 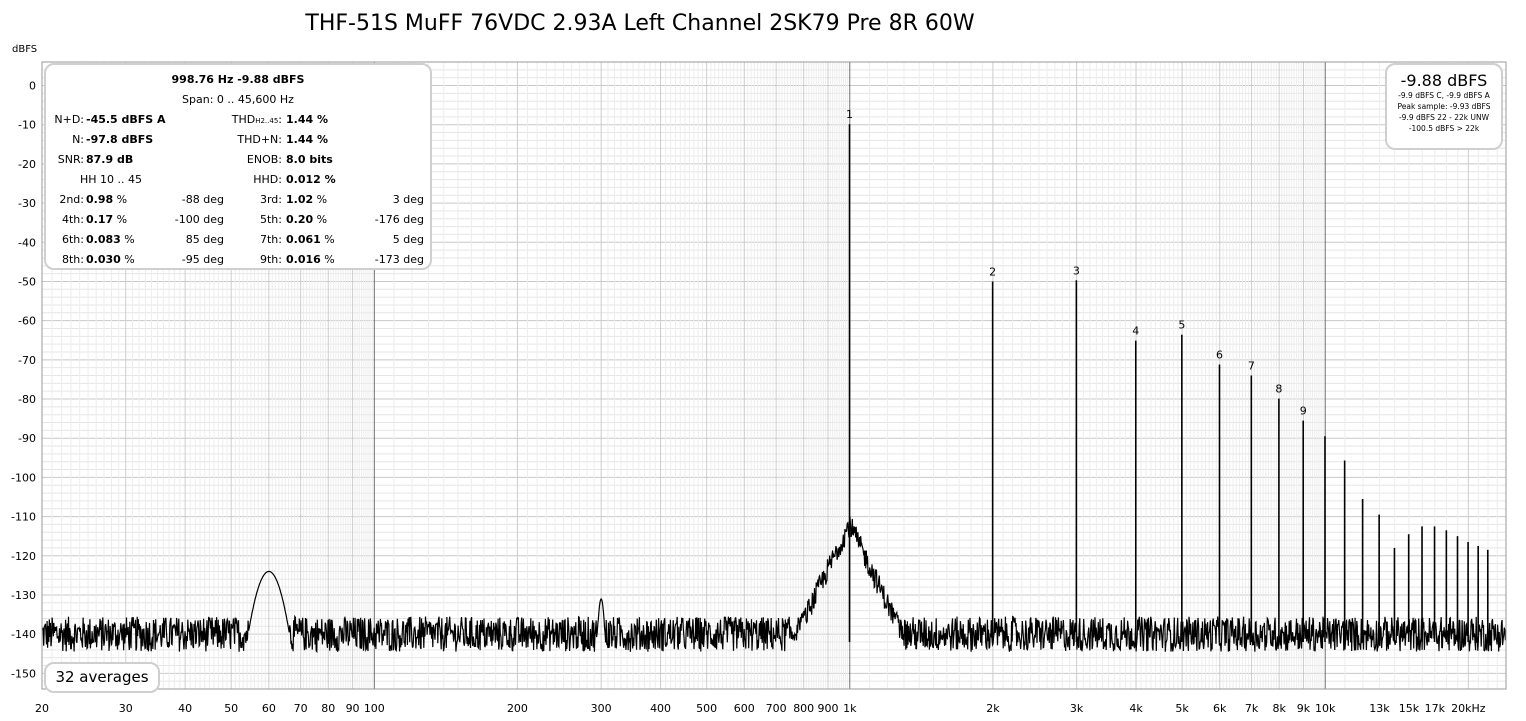 What do you see at coordinates (126, 708) in the screenshot?
I see `x-tick-label: 30` at bounding box center [126, 708].